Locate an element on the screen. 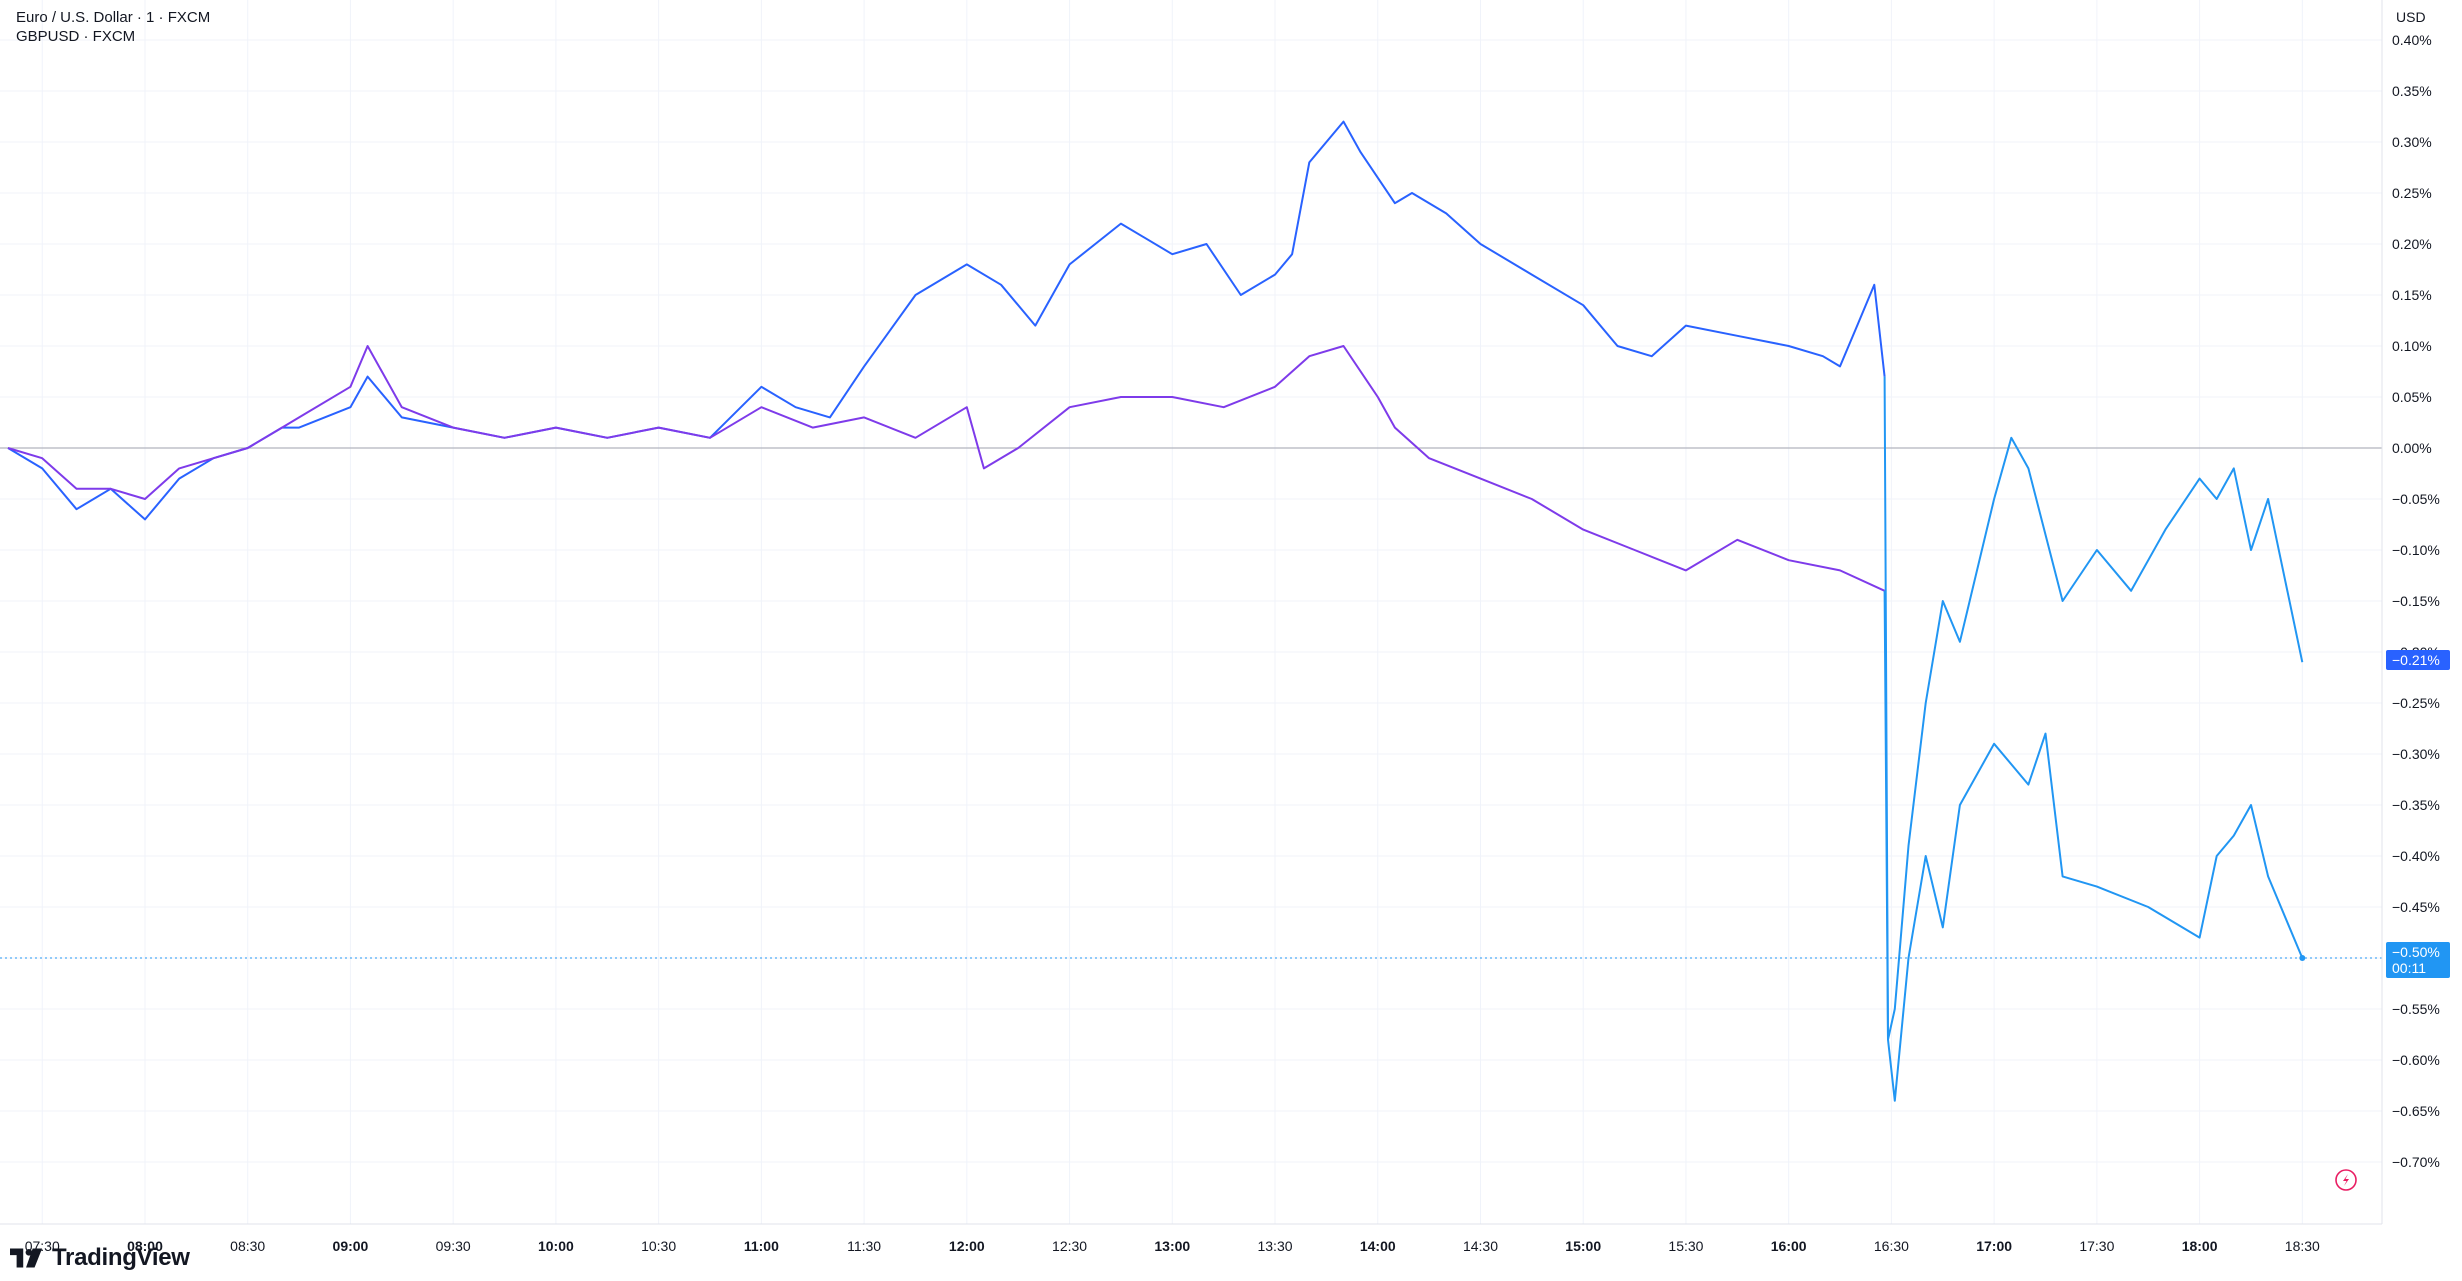 The height and width of the screenshot is (1281, 2462). tradingview-logo-icon is located at coordinates (26, 1258).